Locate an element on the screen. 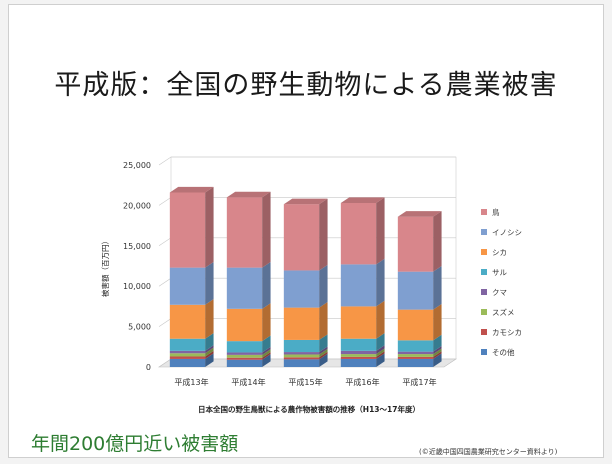 The width and height of the screenshot is (612, 464). y-axis-label: 被害額（百万円） is located at coordinates (105, 267).